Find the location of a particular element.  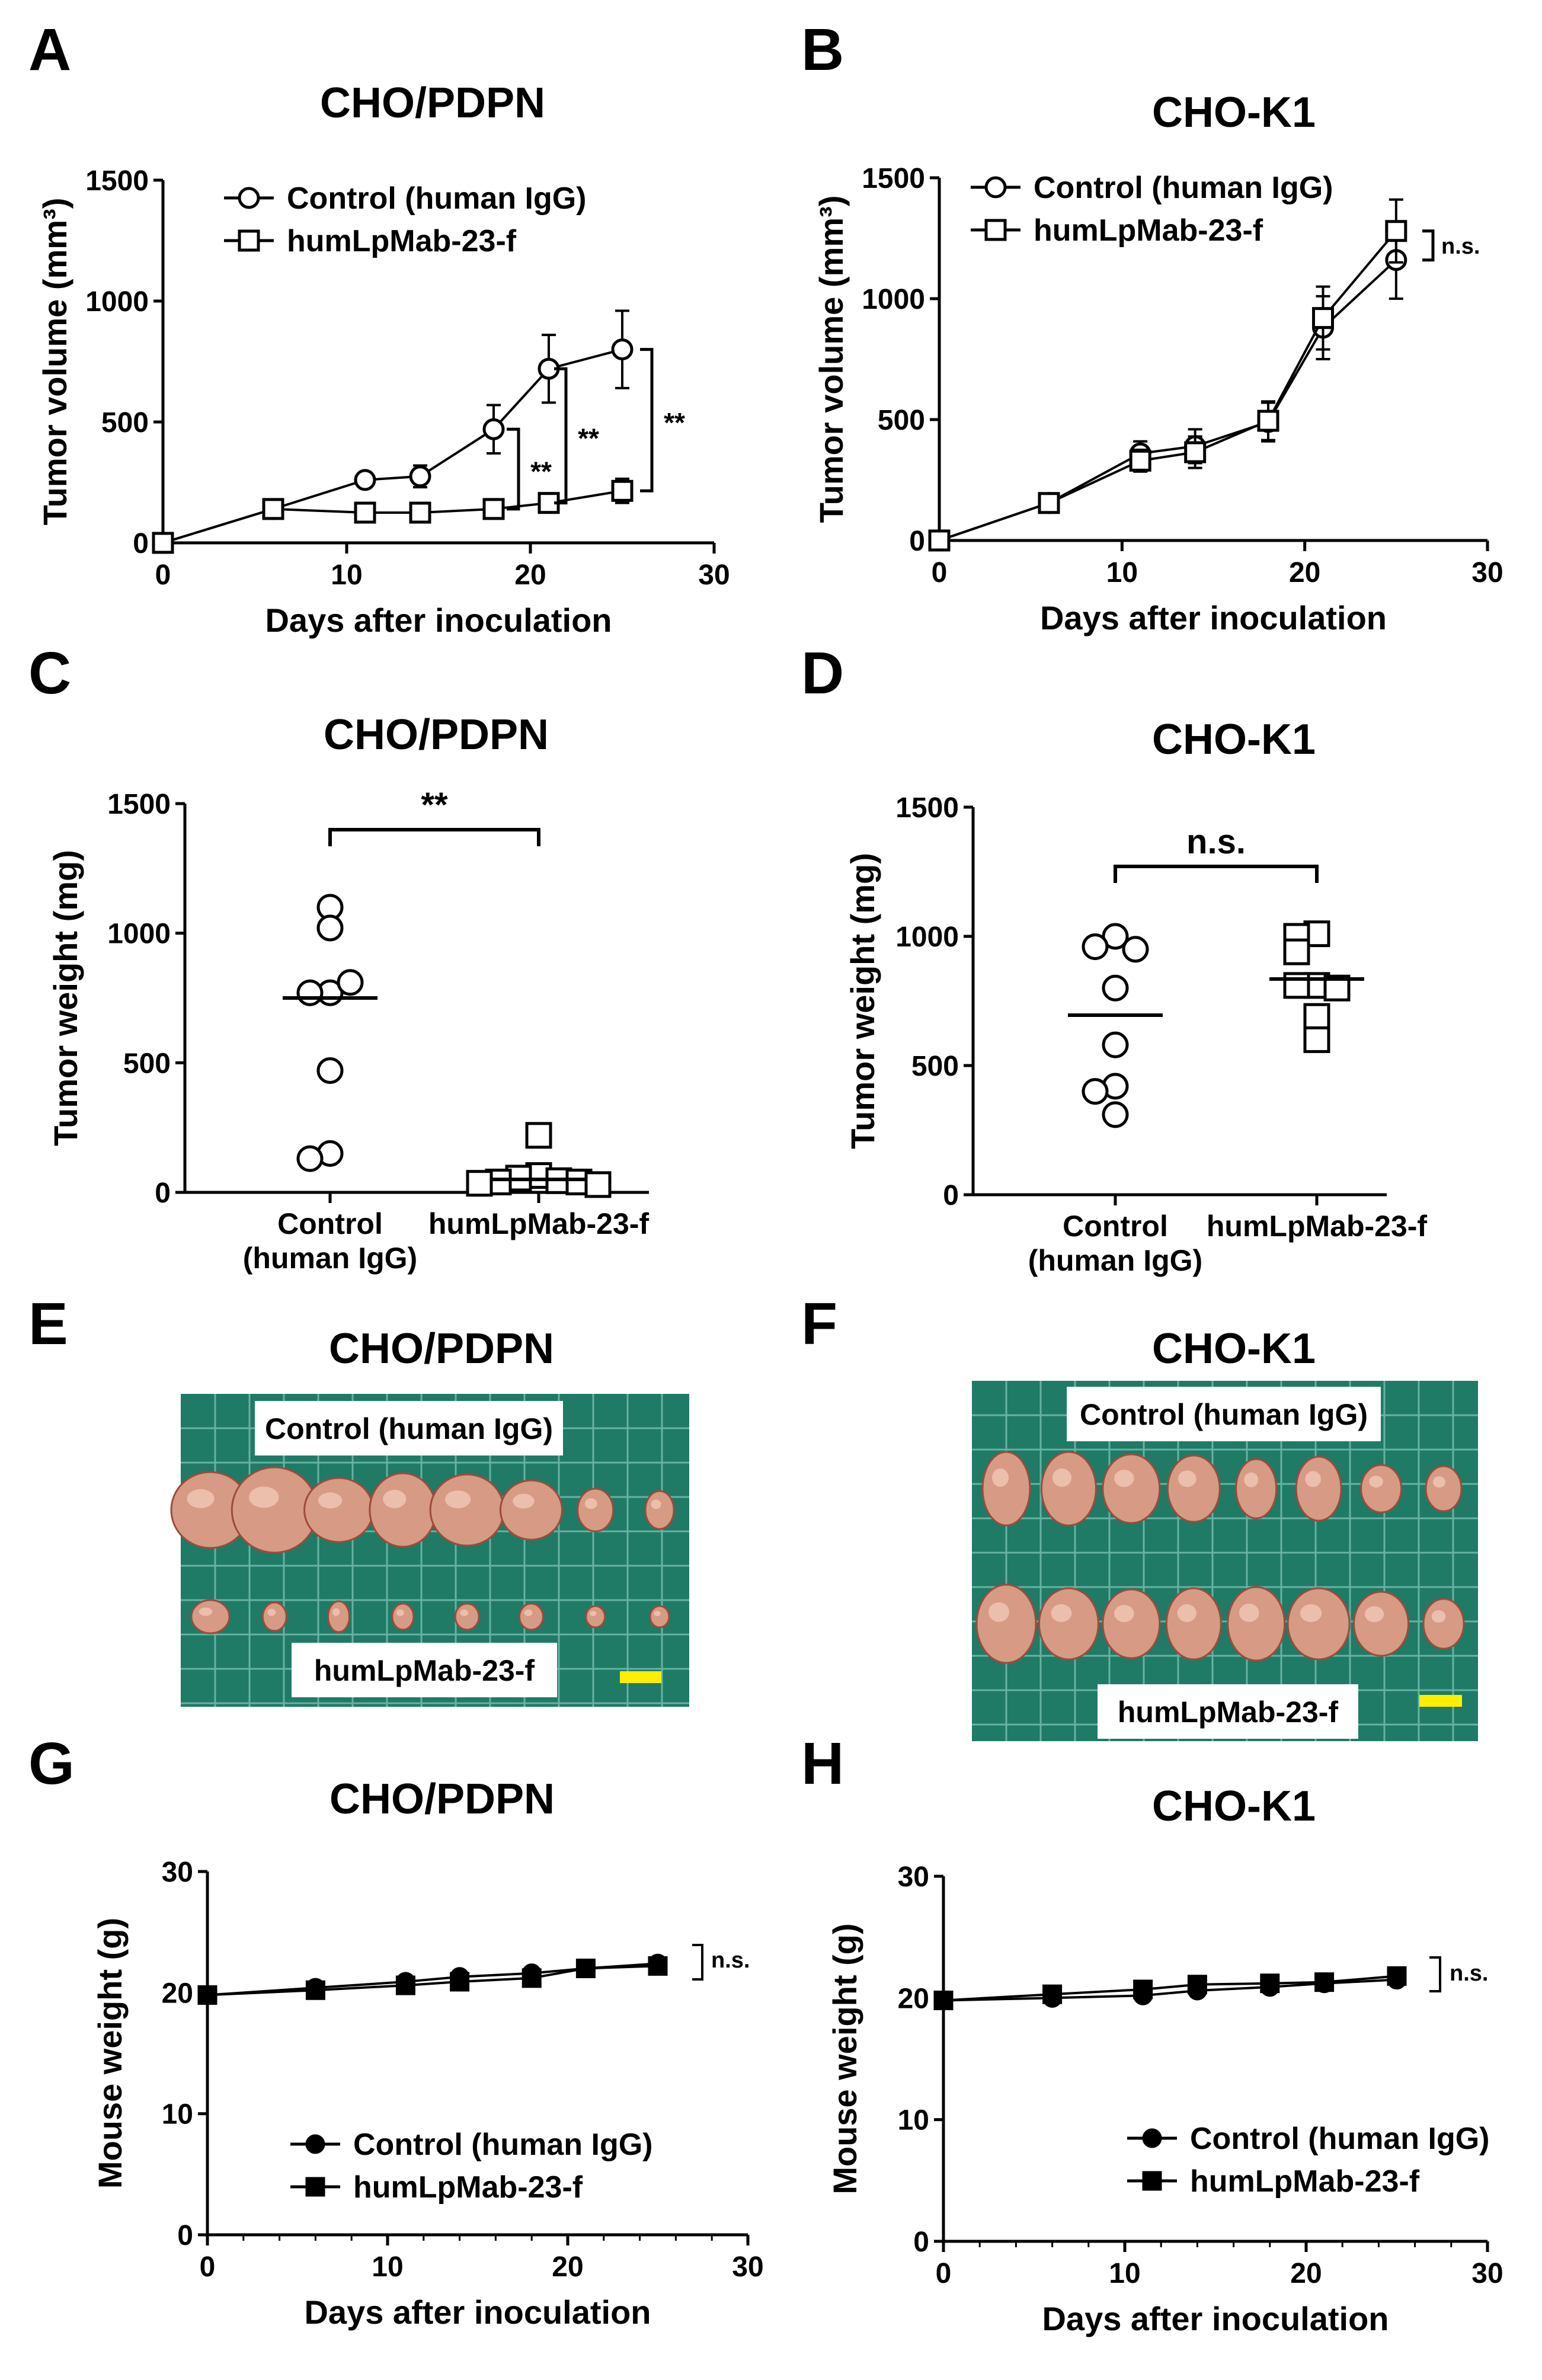

panel-header-G: G CHO/PDPN is located at coordinates (291, 1776).